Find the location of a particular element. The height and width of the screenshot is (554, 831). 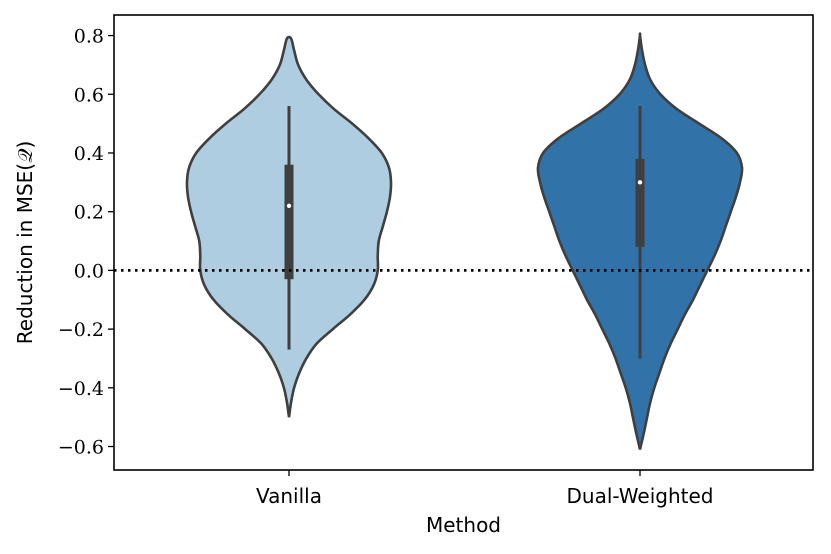

x-axis-label: Method is located at coordinates (463, 525).